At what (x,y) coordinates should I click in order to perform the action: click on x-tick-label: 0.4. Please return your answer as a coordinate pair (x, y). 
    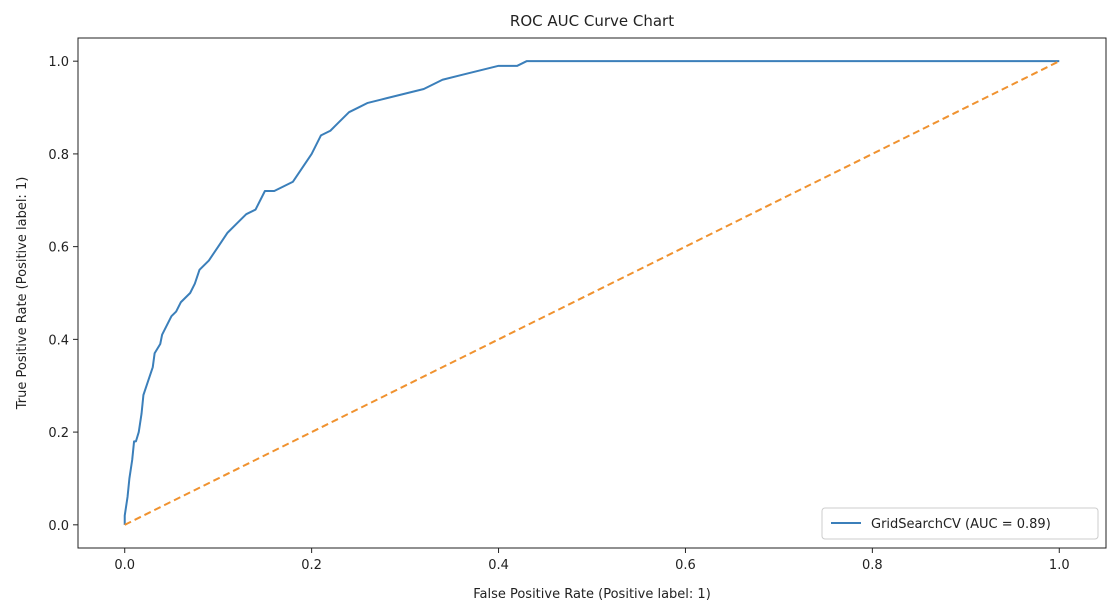
    Looking at the image, I should click on (498, 565).